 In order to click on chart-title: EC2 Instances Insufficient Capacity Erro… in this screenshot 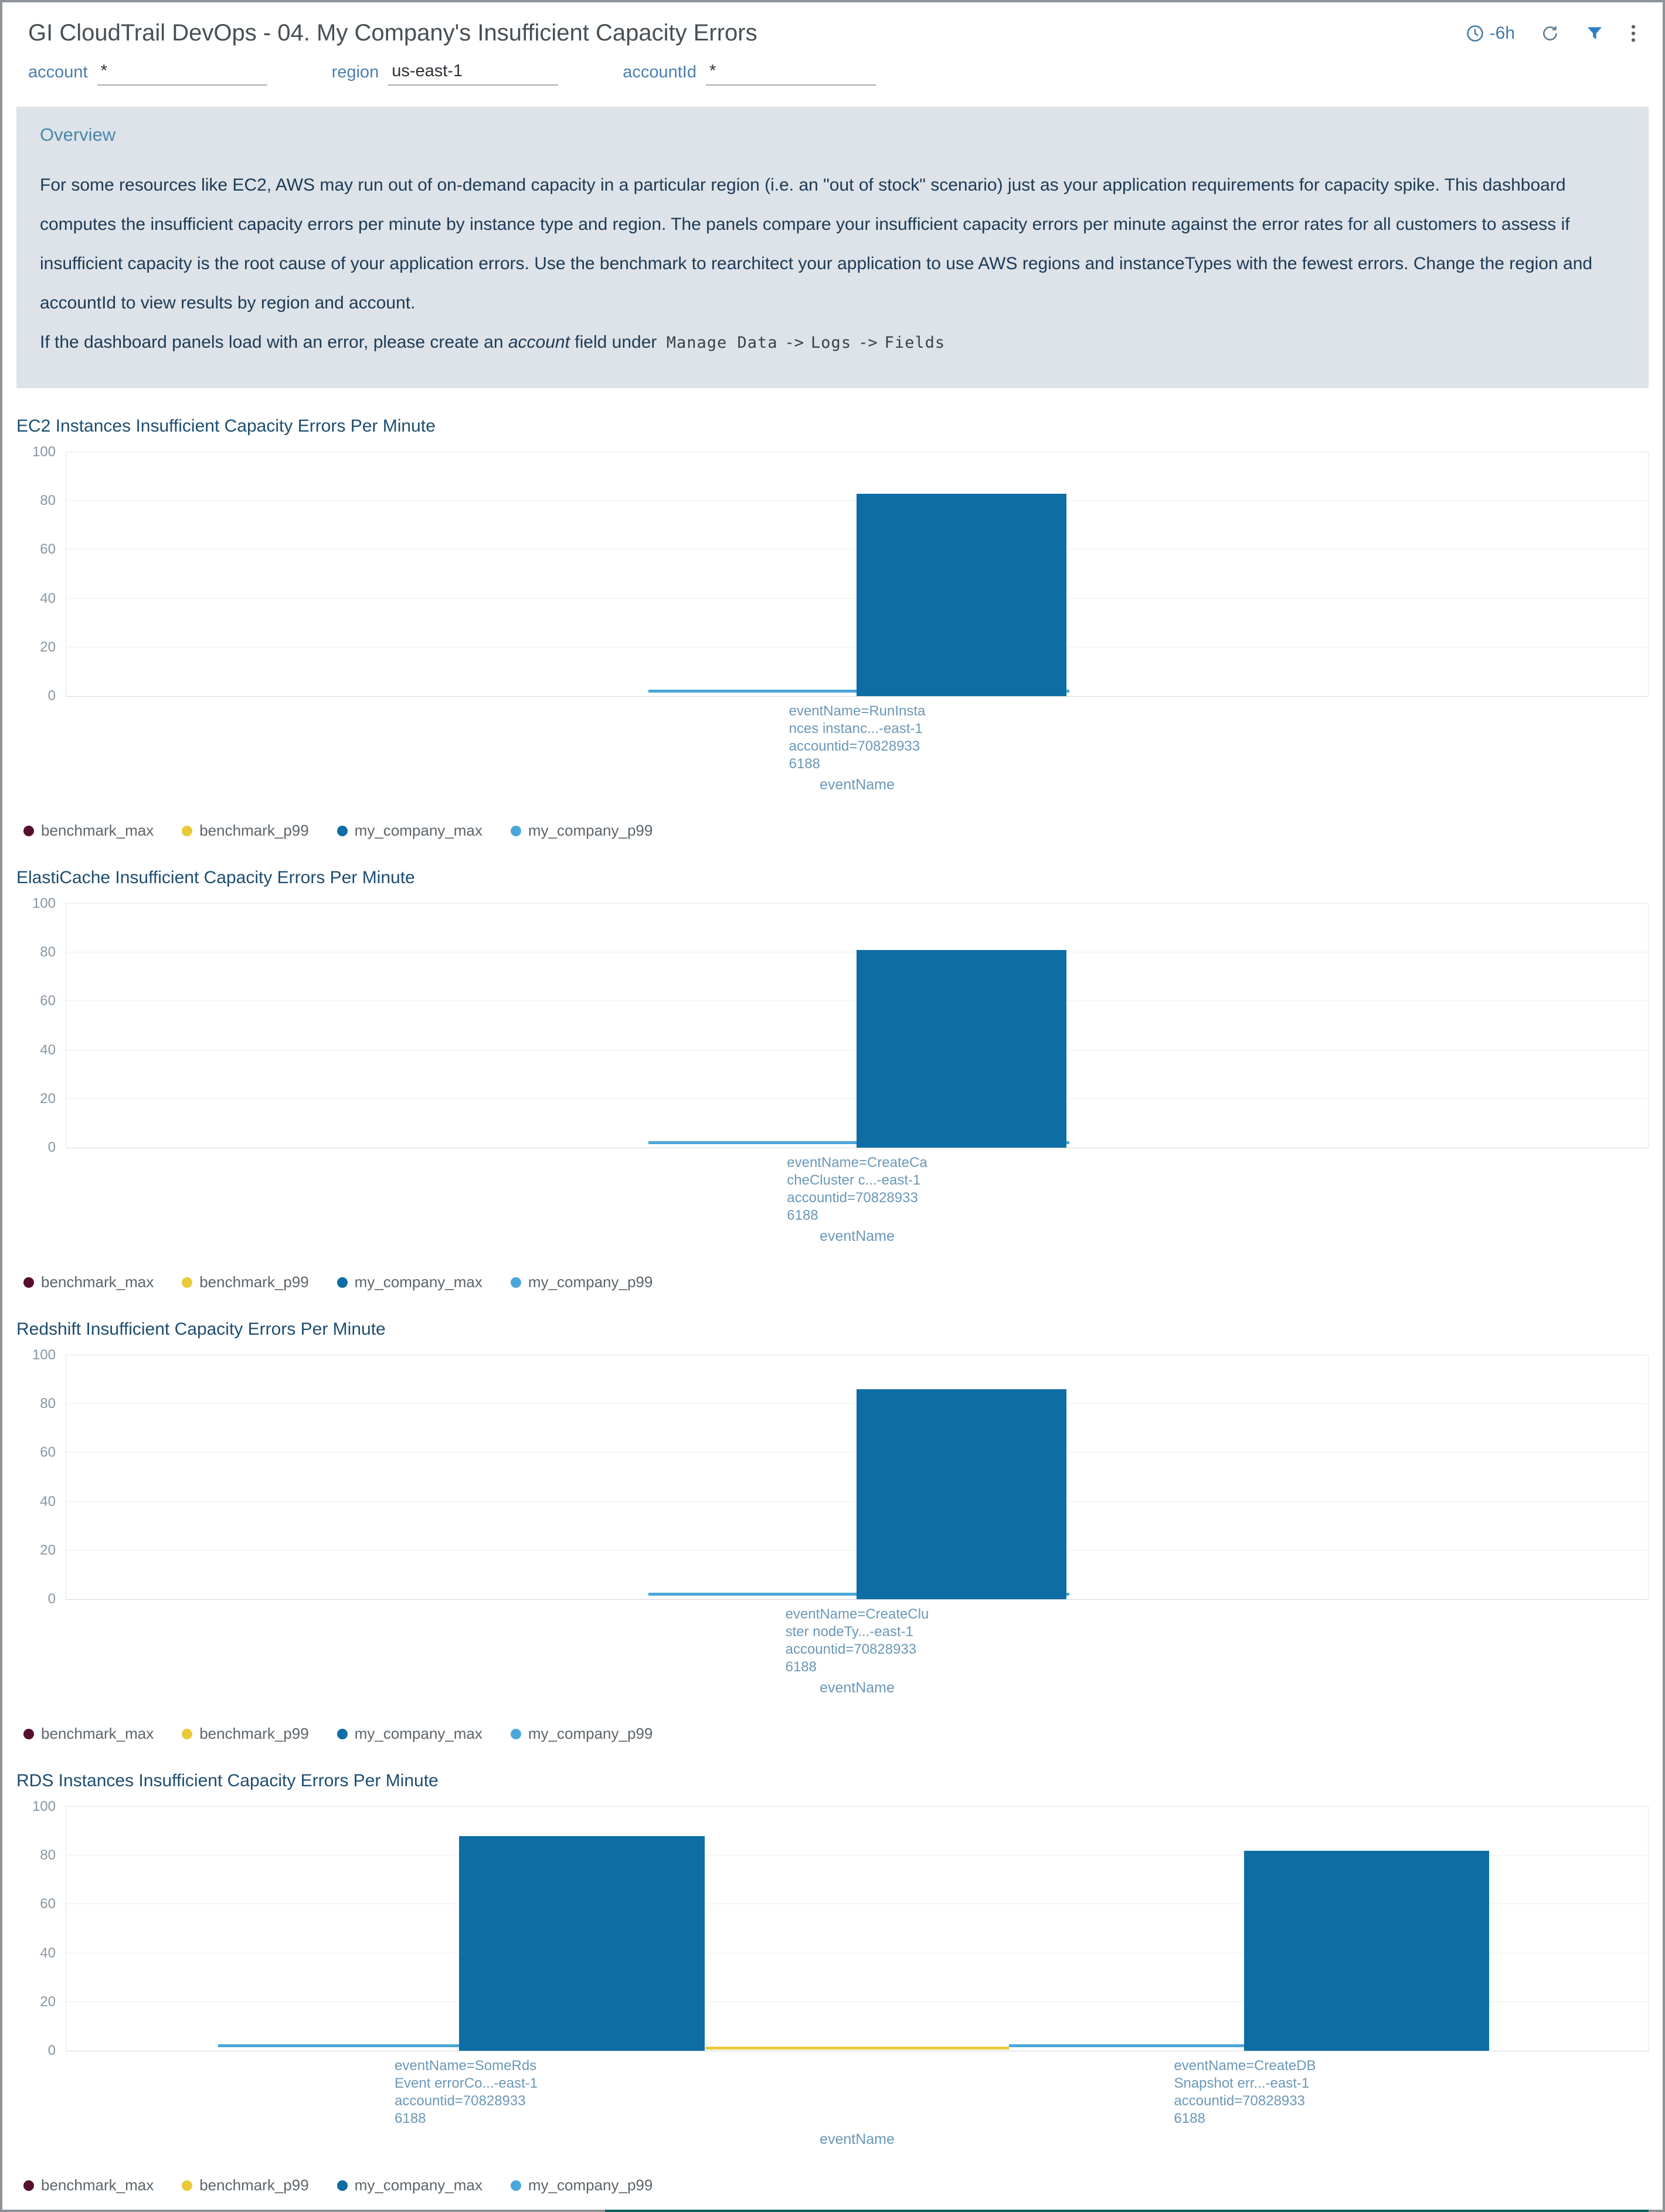, I will do `click(226, 426)`.